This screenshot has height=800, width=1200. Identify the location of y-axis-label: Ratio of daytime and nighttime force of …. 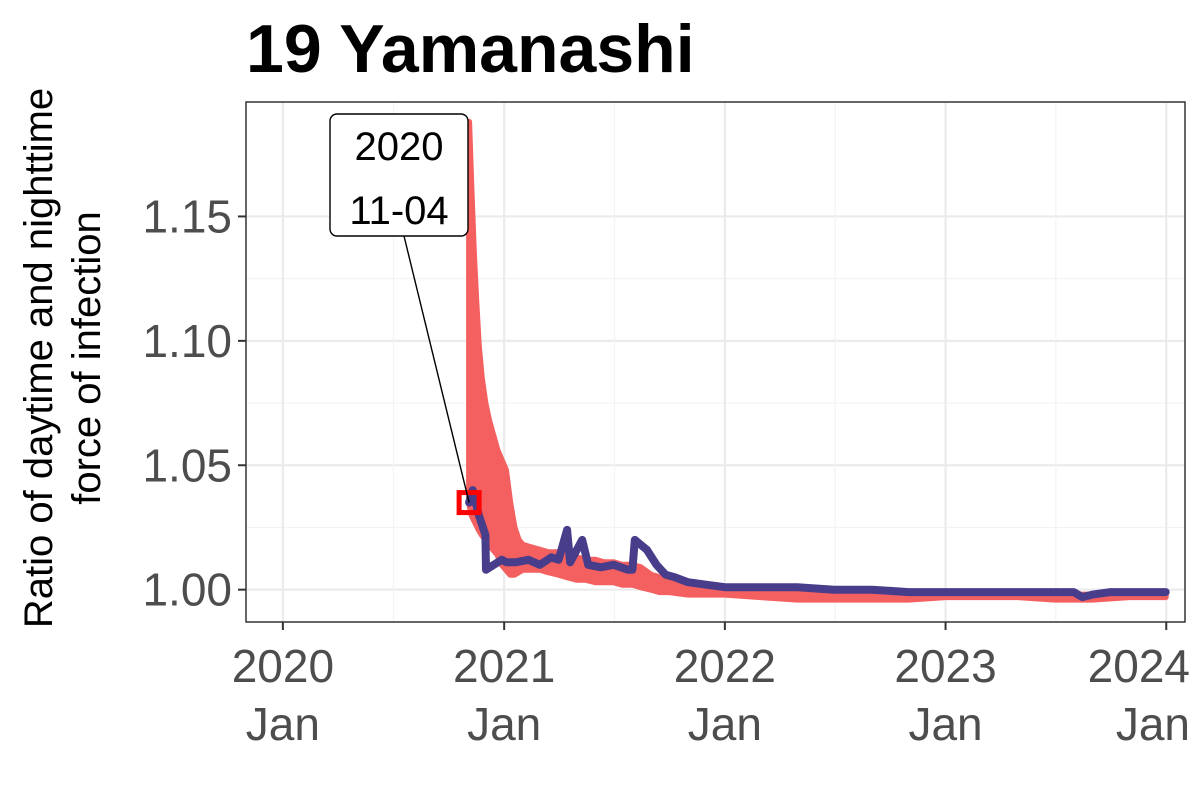
(63, 358).